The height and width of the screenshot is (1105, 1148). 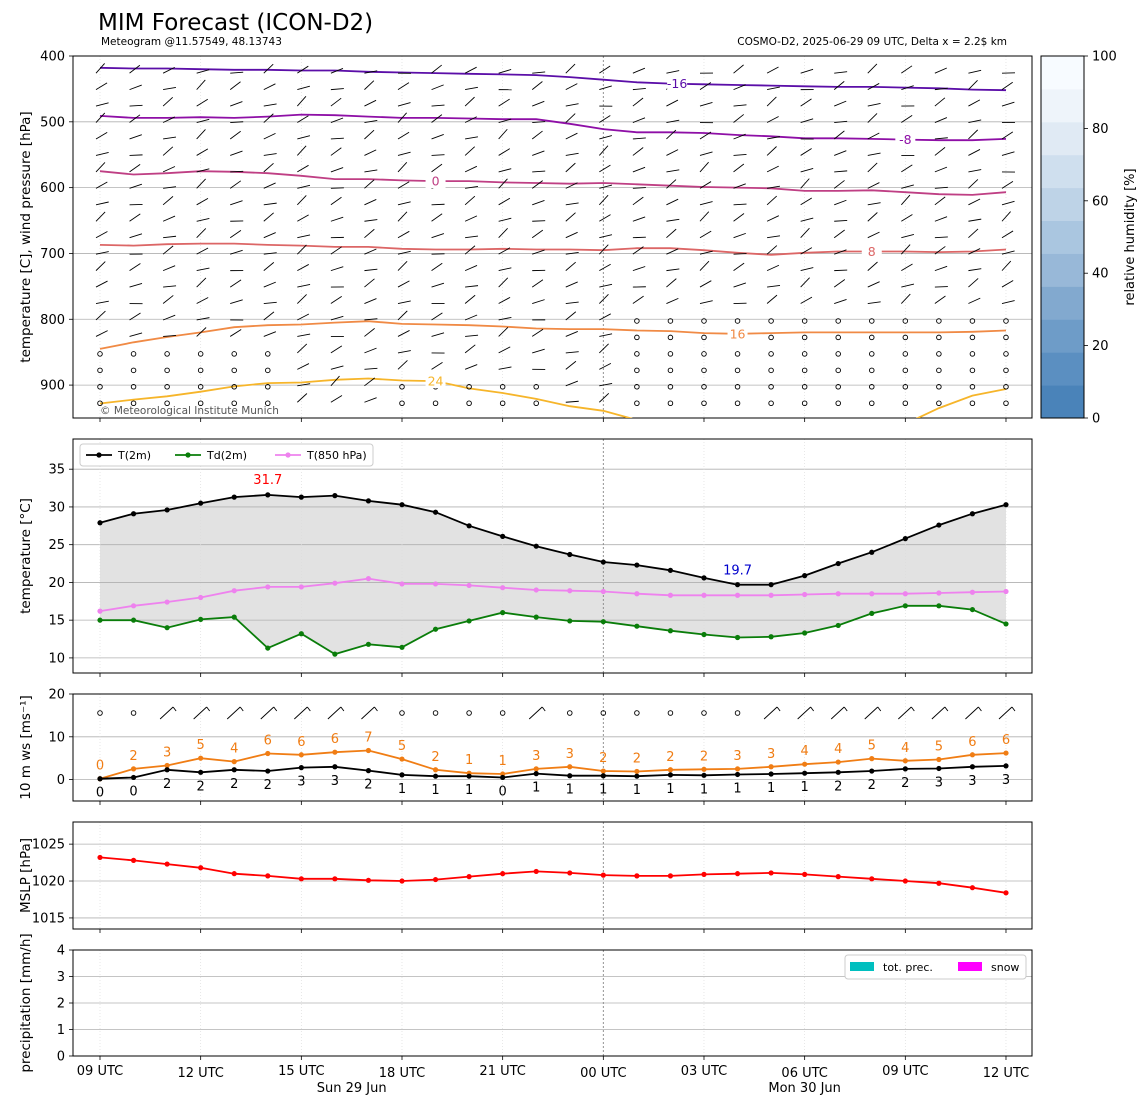 I want to click on copyright-text: © Meteorological Institute Munich, so click(x=189, y=411).